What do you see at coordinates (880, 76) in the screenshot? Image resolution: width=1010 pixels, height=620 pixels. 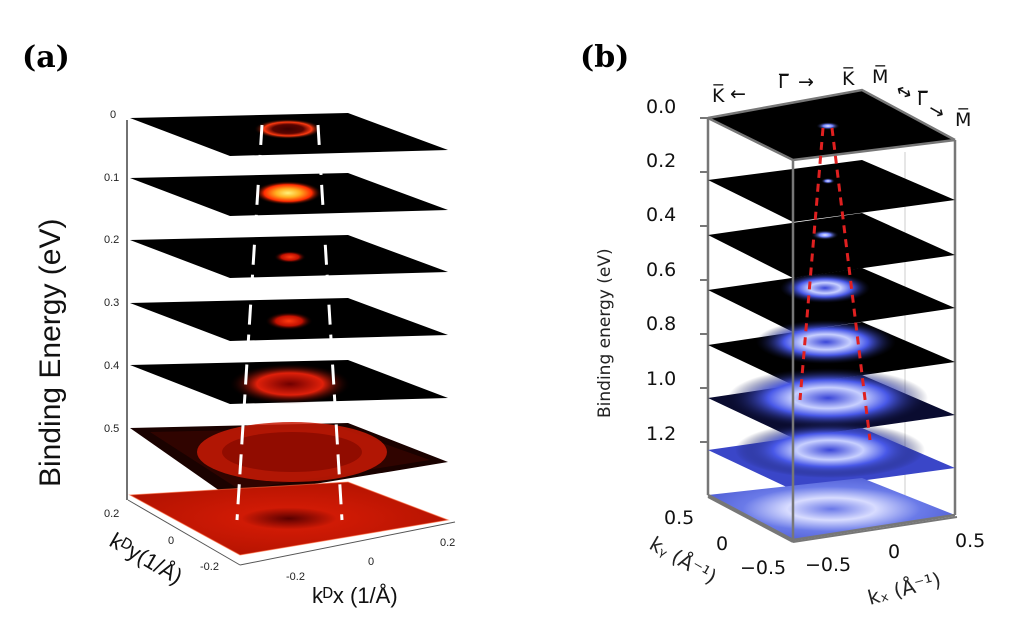 I see `panel-b-sym-m-1: M̅` at bounding box center [880, 76].